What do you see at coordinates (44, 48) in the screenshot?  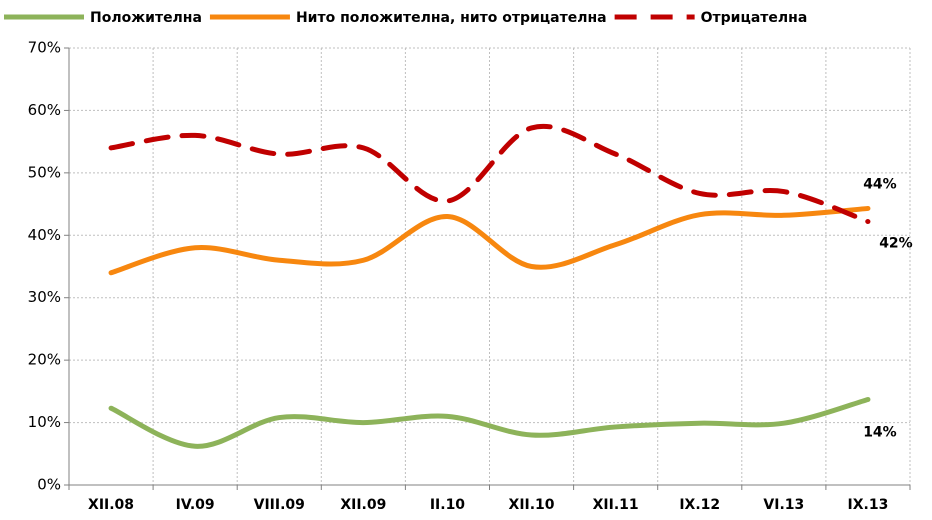 I see `y-tick-label: 70%` at bounding box center [44, 48].